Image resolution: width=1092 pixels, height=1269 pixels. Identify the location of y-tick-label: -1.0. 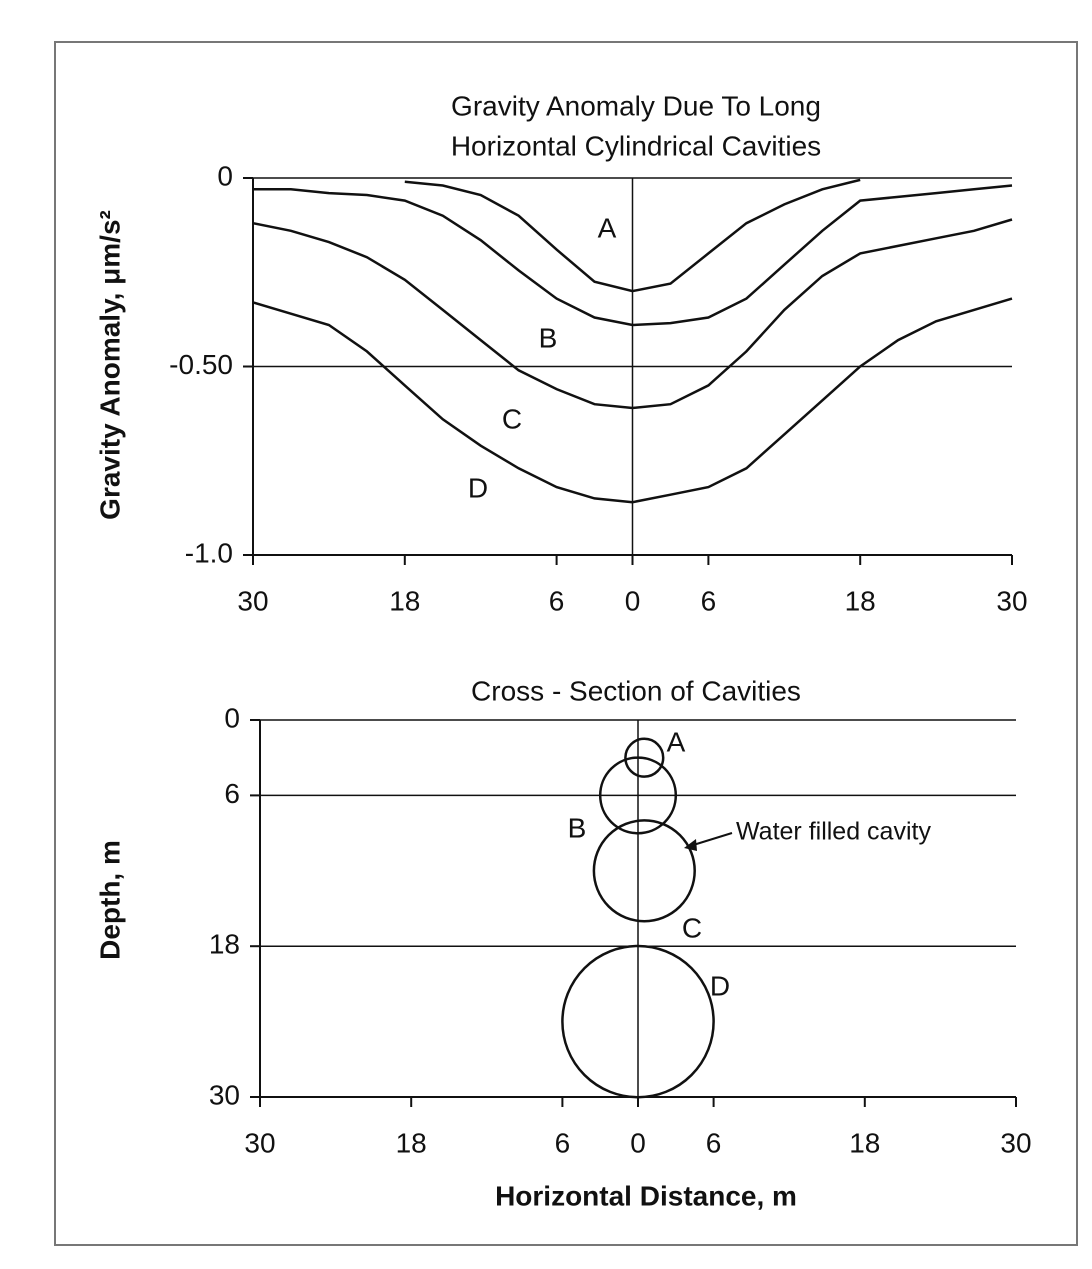
(209, 552).